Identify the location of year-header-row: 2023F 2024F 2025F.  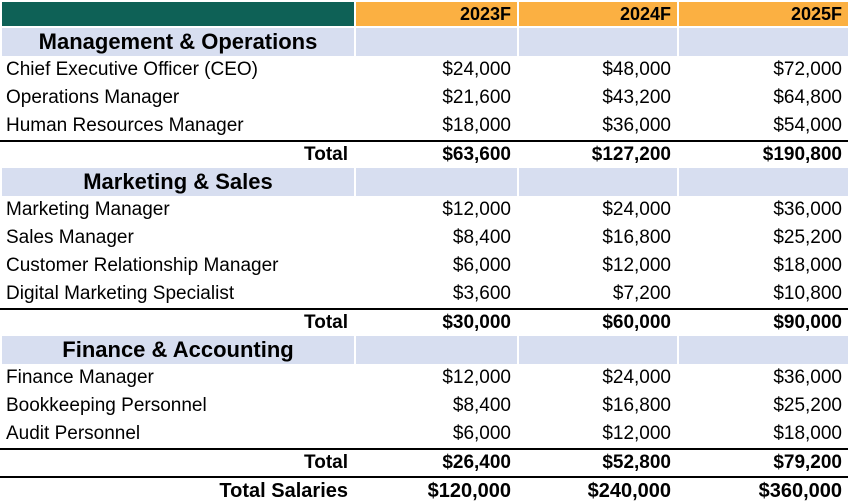
(424, 14).